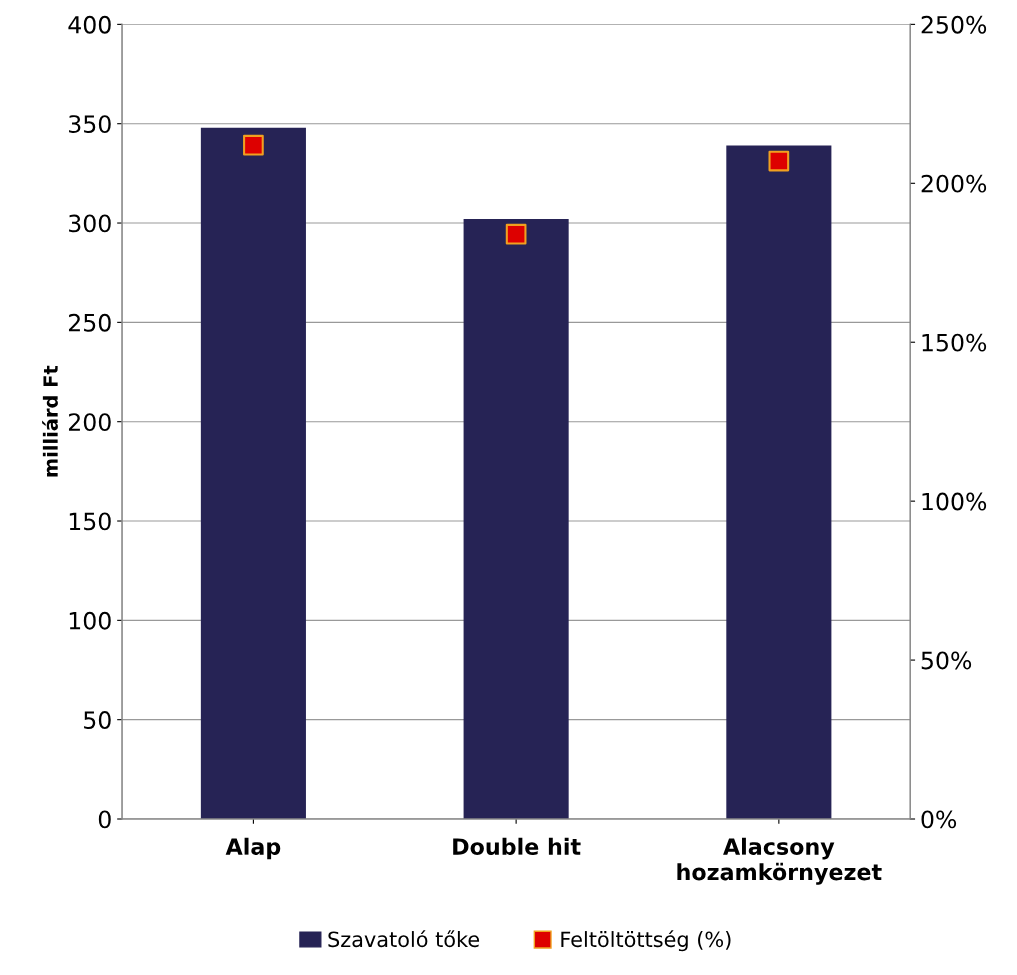  I want to click on y2-tick-label: 100%, so click(954, 501).